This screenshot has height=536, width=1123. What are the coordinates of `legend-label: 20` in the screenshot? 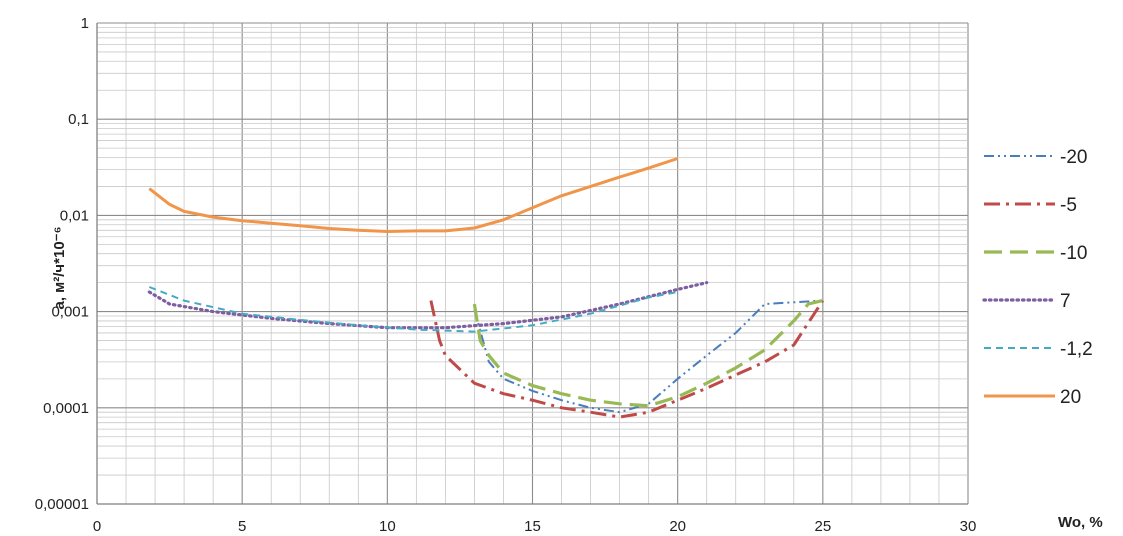 It's located at (1070, 397).